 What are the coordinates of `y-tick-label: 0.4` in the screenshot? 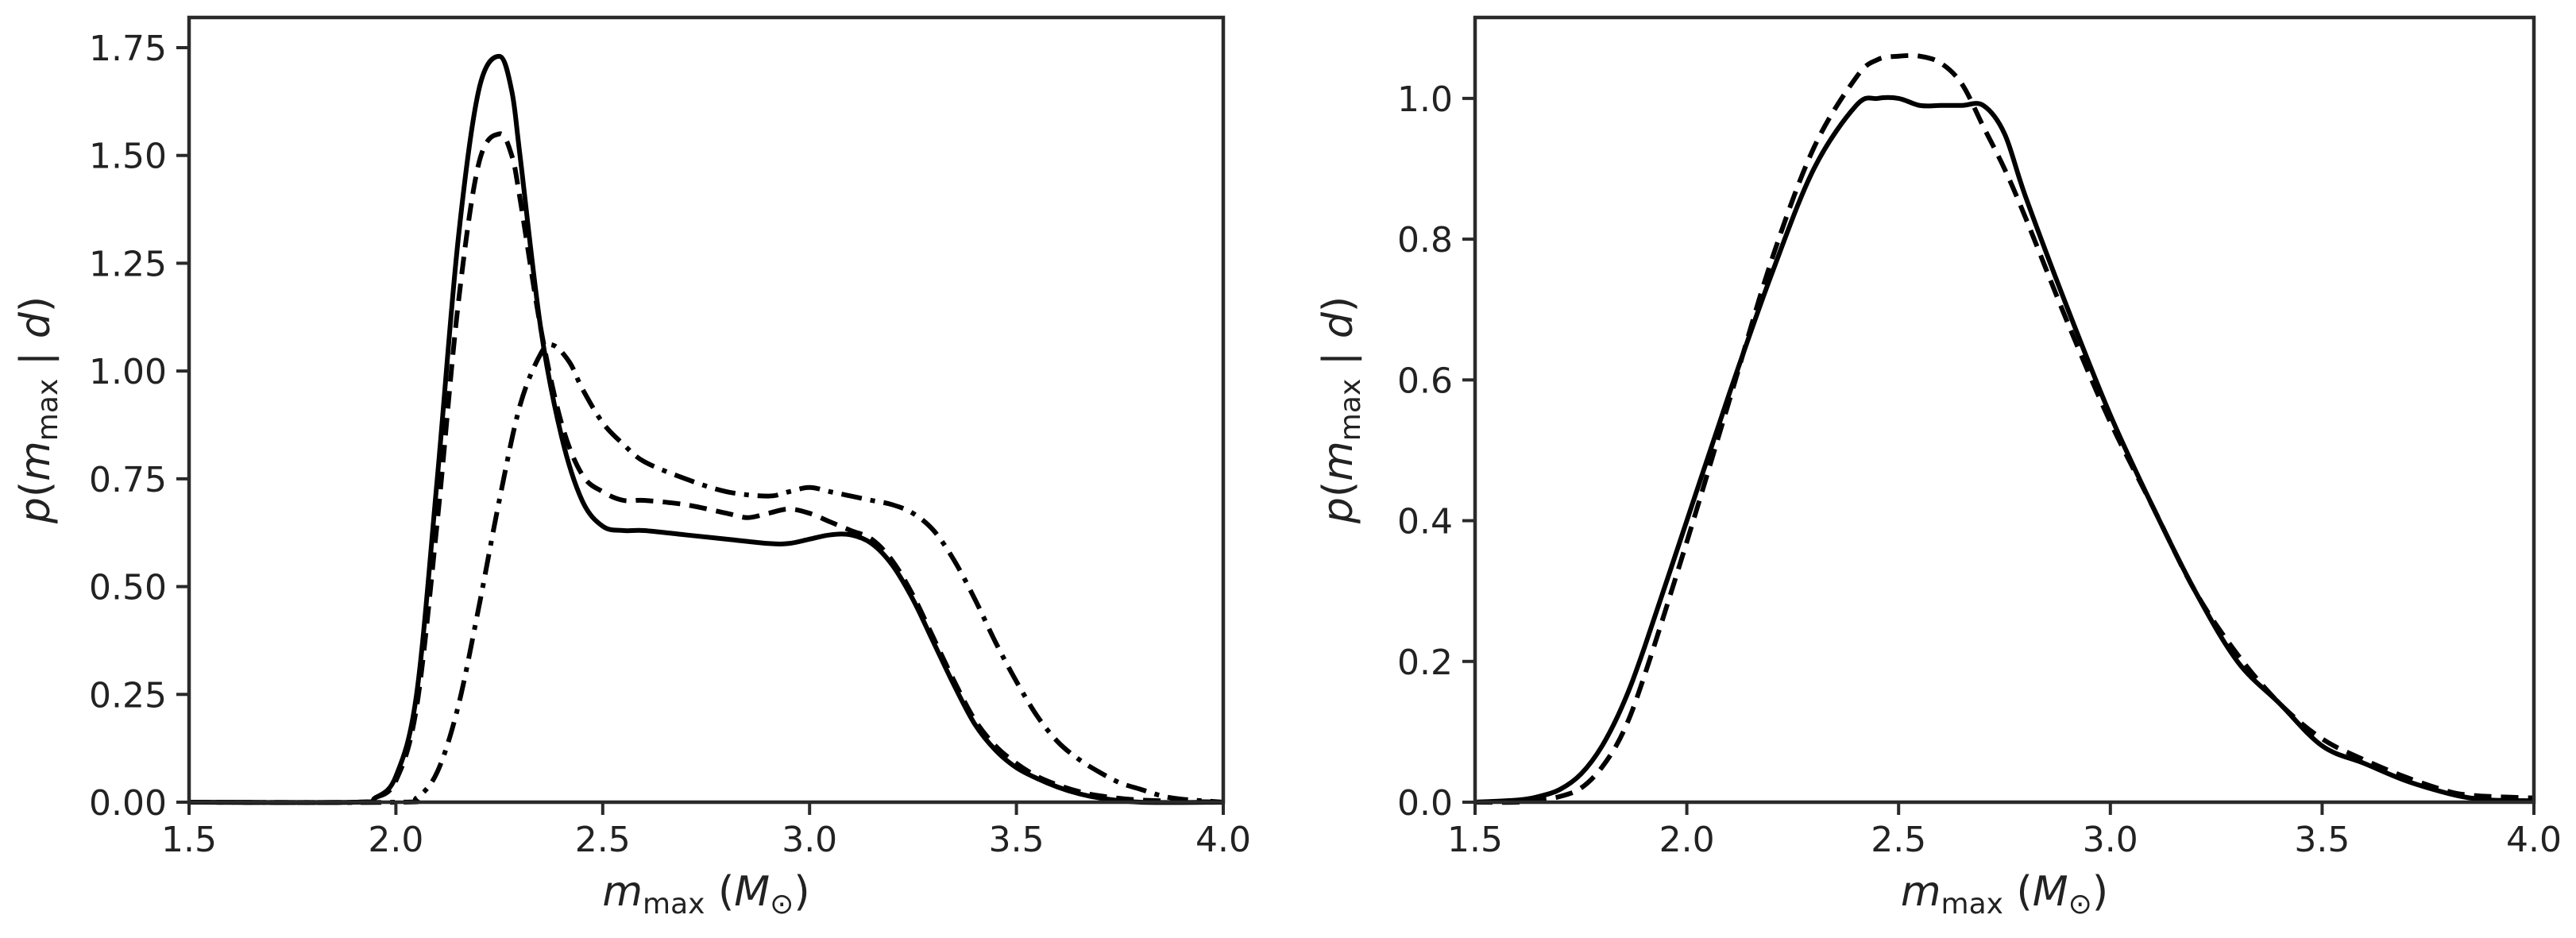 It's located at (1425, 522).